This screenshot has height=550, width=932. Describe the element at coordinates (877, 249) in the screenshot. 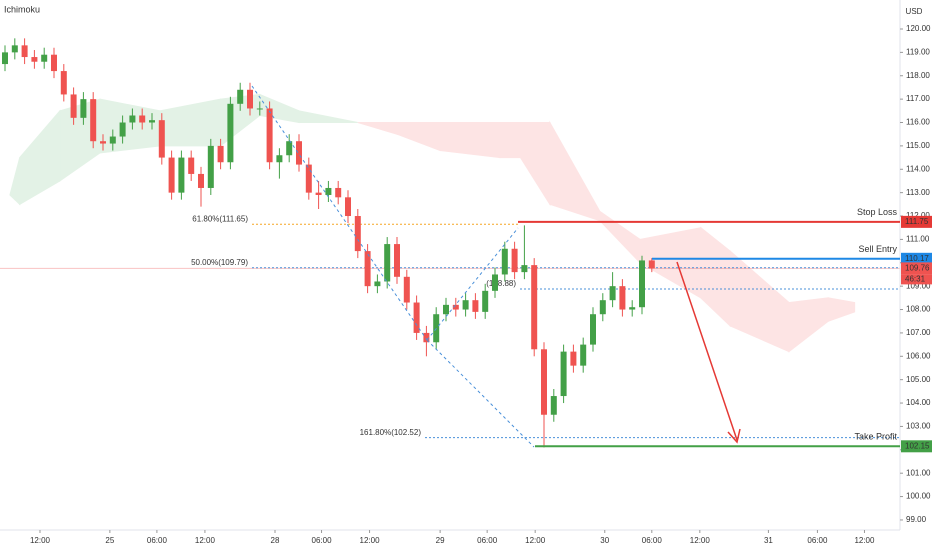

I see `trade-level-name: Sell Entry` at that location.